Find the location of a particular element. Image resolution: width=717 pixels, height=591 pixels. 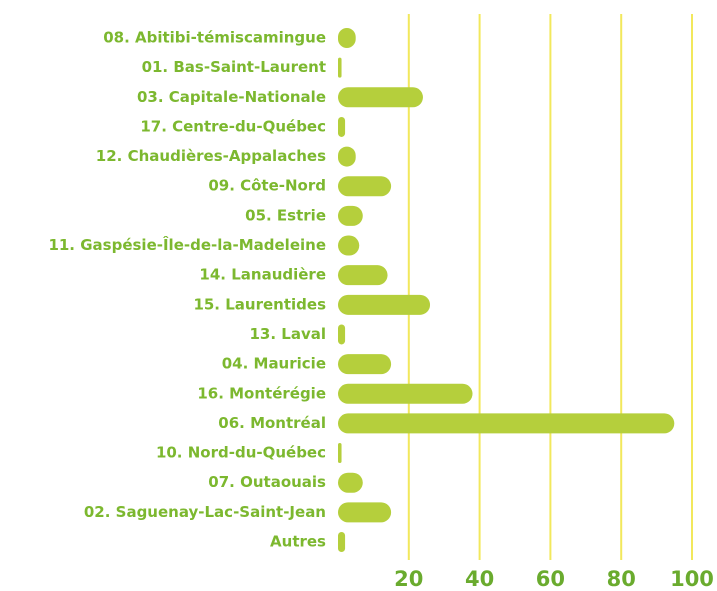

y-tick-label: 16. Montérégie is located at coordinates (261, 393).